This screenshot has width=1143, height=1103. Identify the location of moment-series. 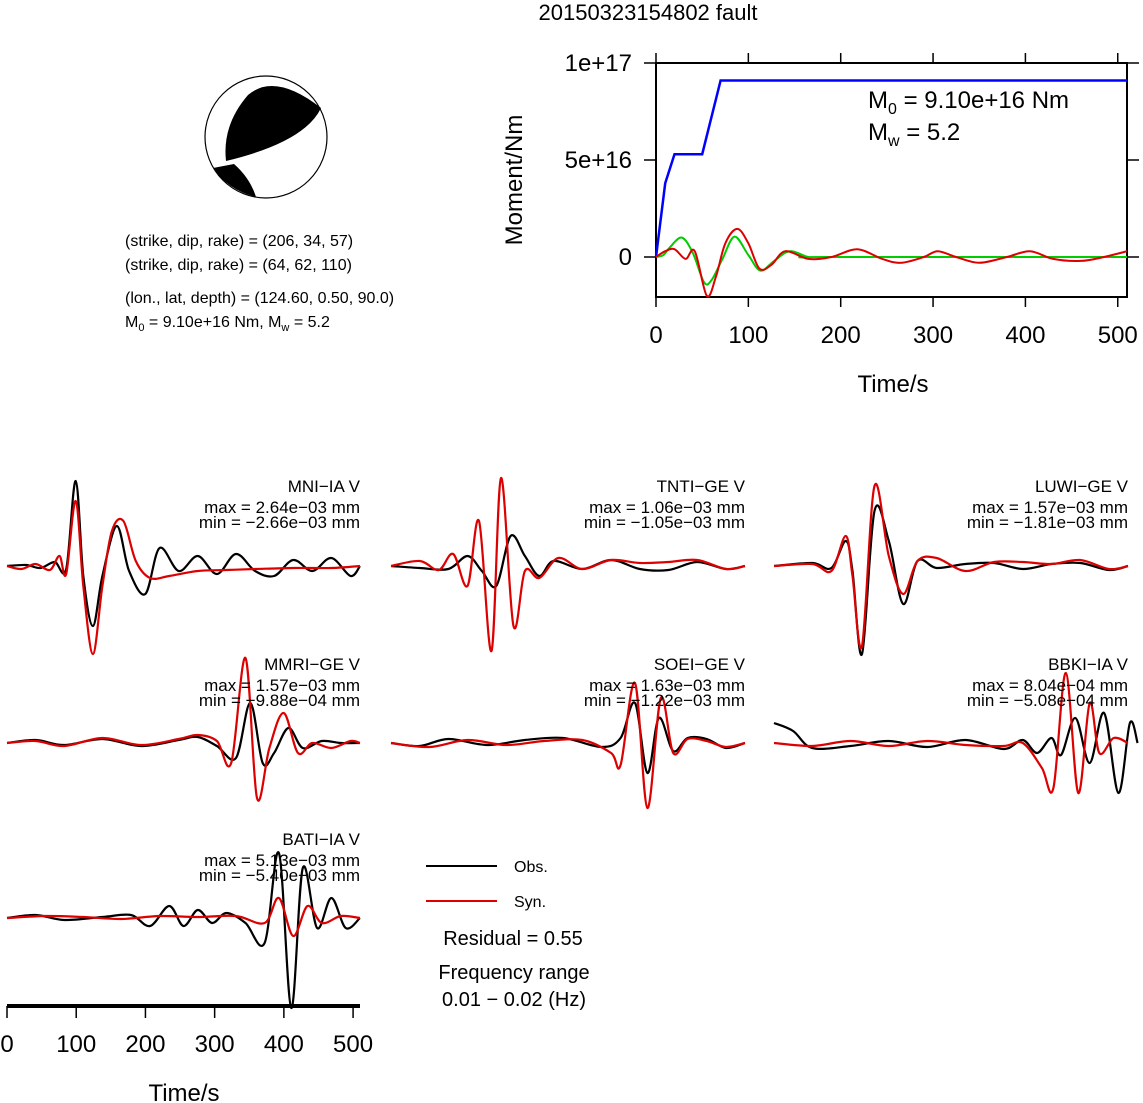
(891, 188).